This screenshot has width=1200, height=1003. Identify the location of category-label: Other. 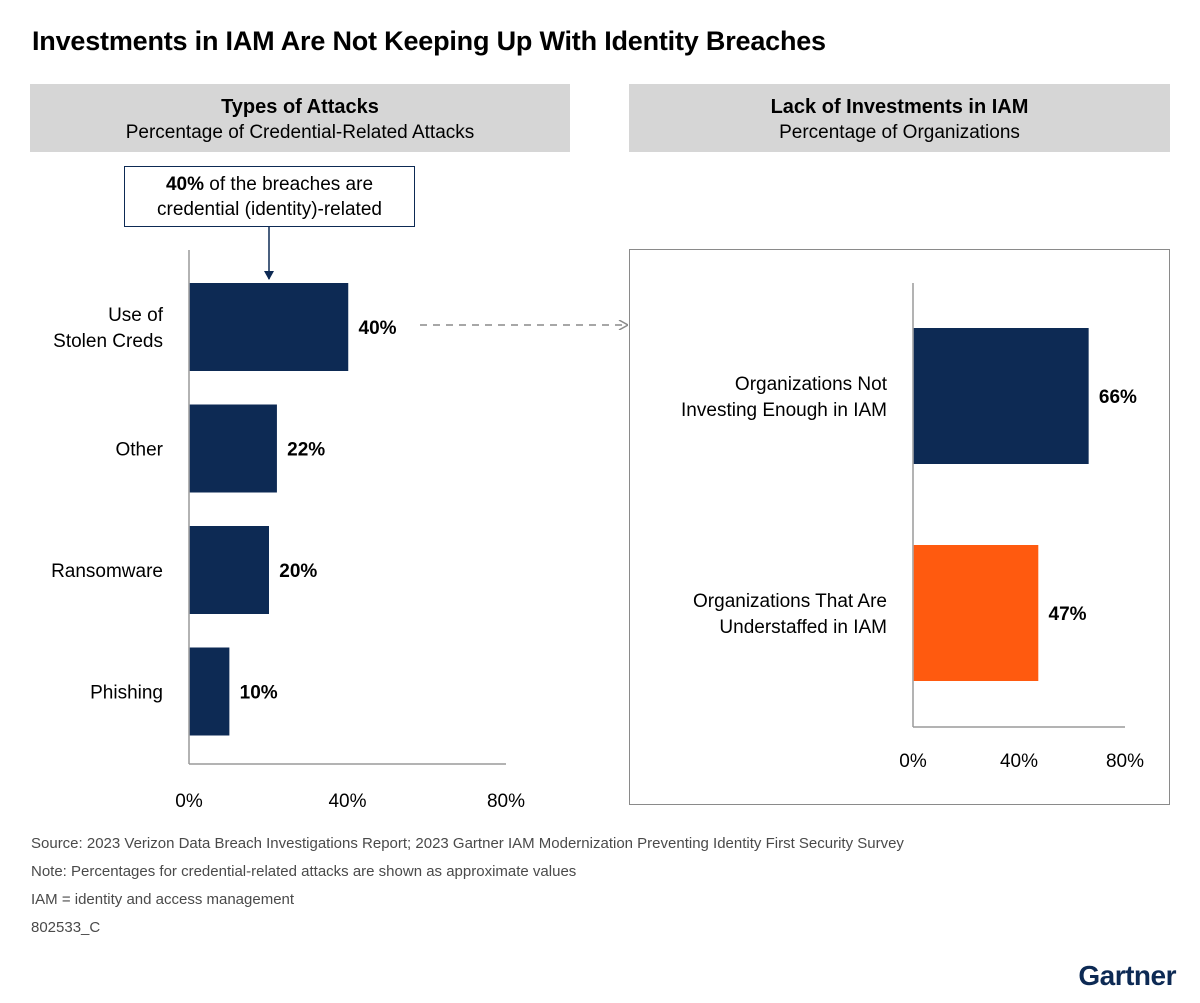
(139, 450).